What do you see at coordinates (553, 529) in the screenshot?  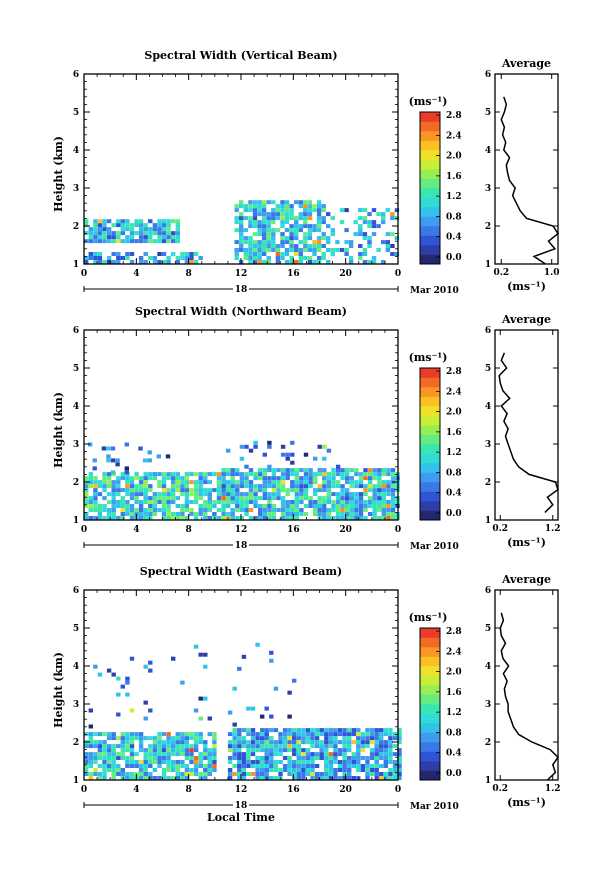 I see `profile-x-tick-label: 1.2` at bounding box center [553, 529].